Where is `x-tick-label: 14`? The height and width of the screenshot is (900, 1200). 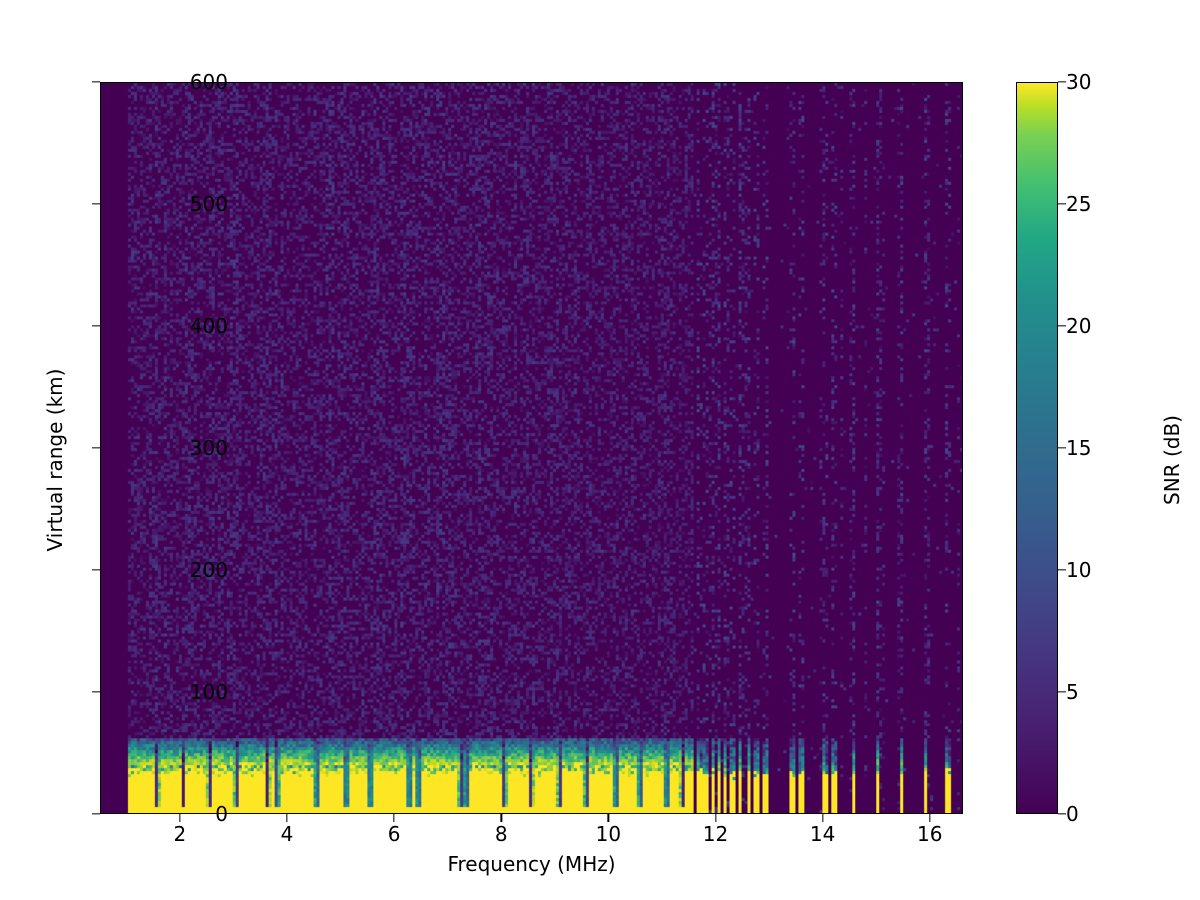
x-tick-label: 14 is located at coordinates (822, 834).